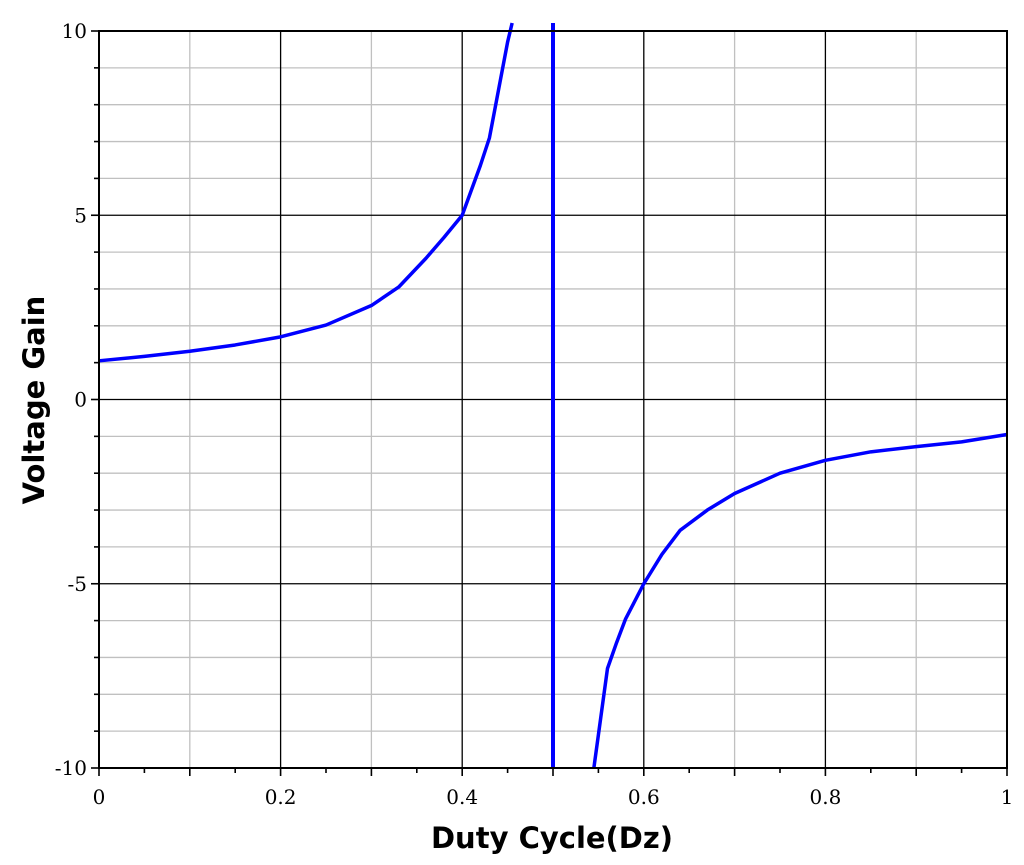 This screenshot has height=865, width=1024. I want to click on x-tick-label: 0.4, so click(462, 797).